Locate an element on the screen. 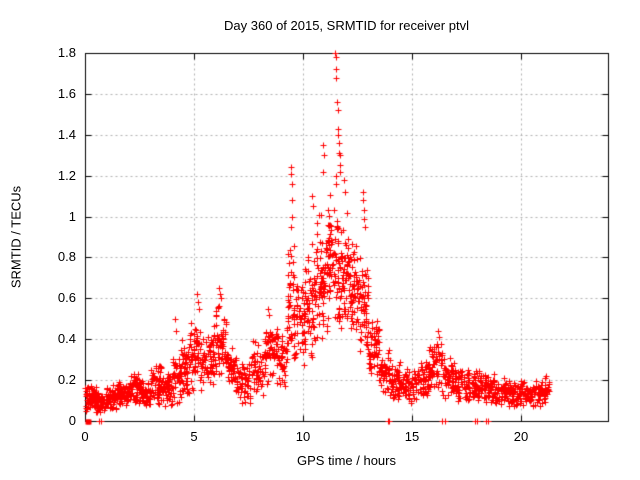 The width and height of the screenshot is (640, 480). y-tick-label: 1.4 is located at coordinates (66, 134).